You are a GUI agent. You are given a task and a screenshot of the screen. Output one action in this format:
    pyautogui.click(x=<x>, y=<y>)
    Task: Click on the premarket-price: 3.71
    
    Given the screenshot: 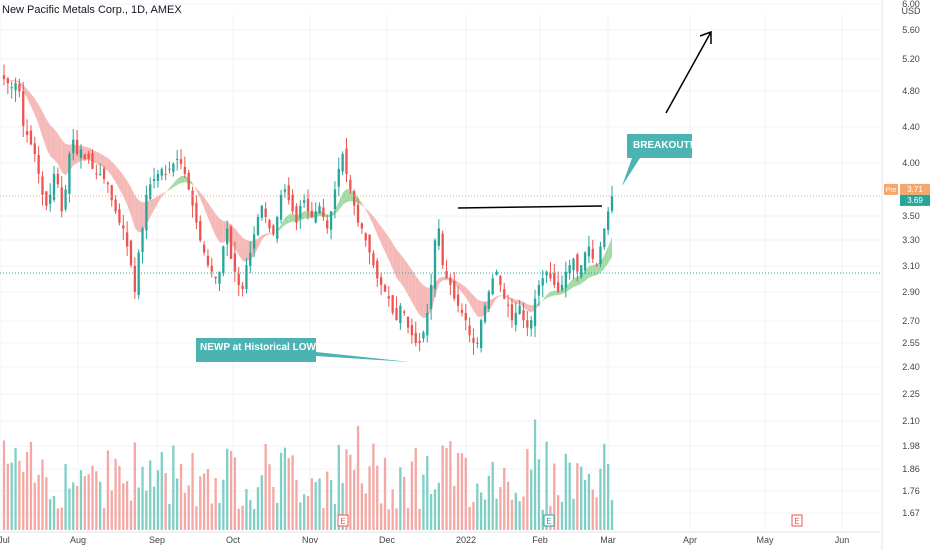 What is the action you would take?
    pyautogui.click(x=915, y=189)
    